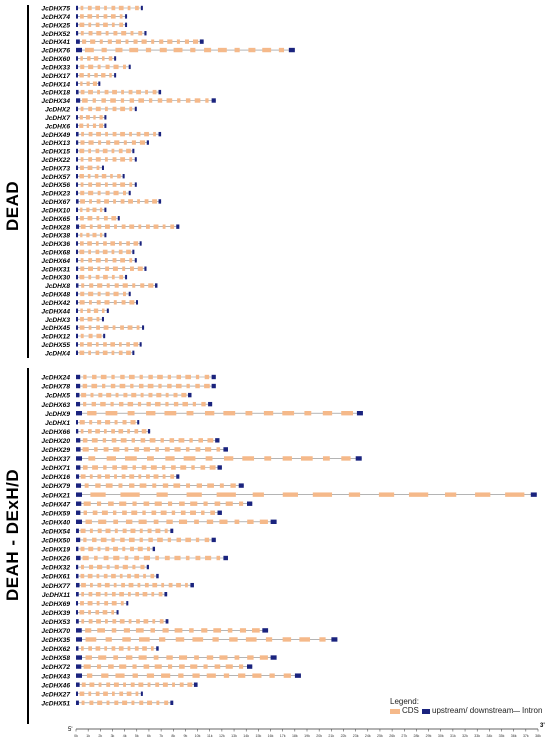 This screenshot has width=550, height=744. Describe the element at coordinates (86, 67) in the screenshot. I see `gene-row: JcDHX33` at that location.